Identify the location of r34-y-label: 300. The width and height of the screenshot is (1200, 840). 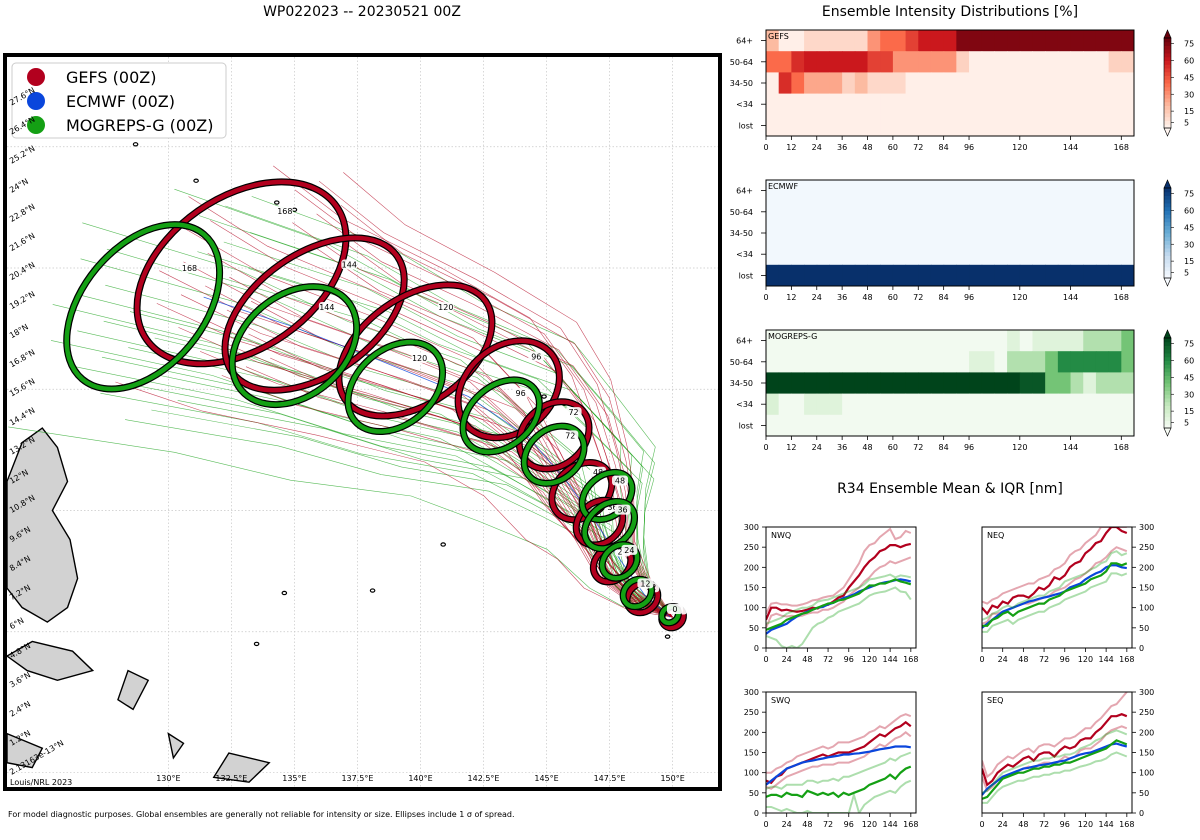
(751, 692).